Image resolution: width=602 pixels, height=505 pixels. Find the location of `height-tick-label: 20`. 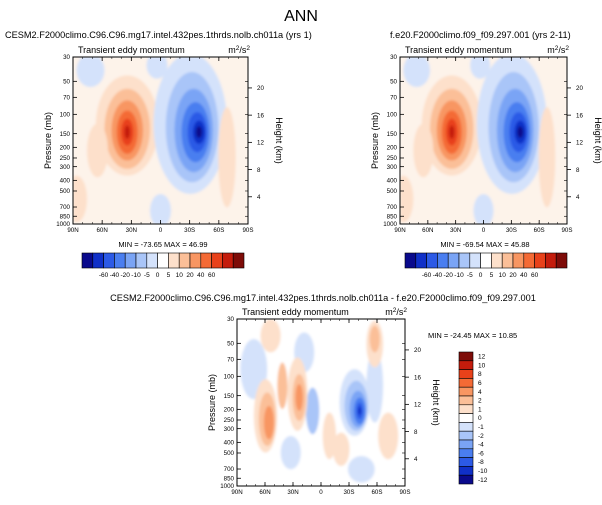

height-tick-label: 20 is located at coordinates (260, 88).